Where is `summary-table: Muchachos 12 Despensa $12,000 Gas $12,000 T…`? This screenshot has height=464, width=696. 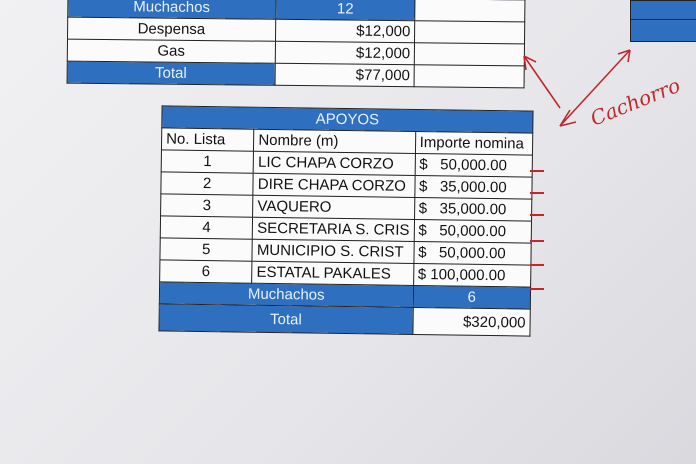
summary-table: Muchachos 12 Despensa $12,000 Gas $12,000 T… is located at coordinates (296, 44).